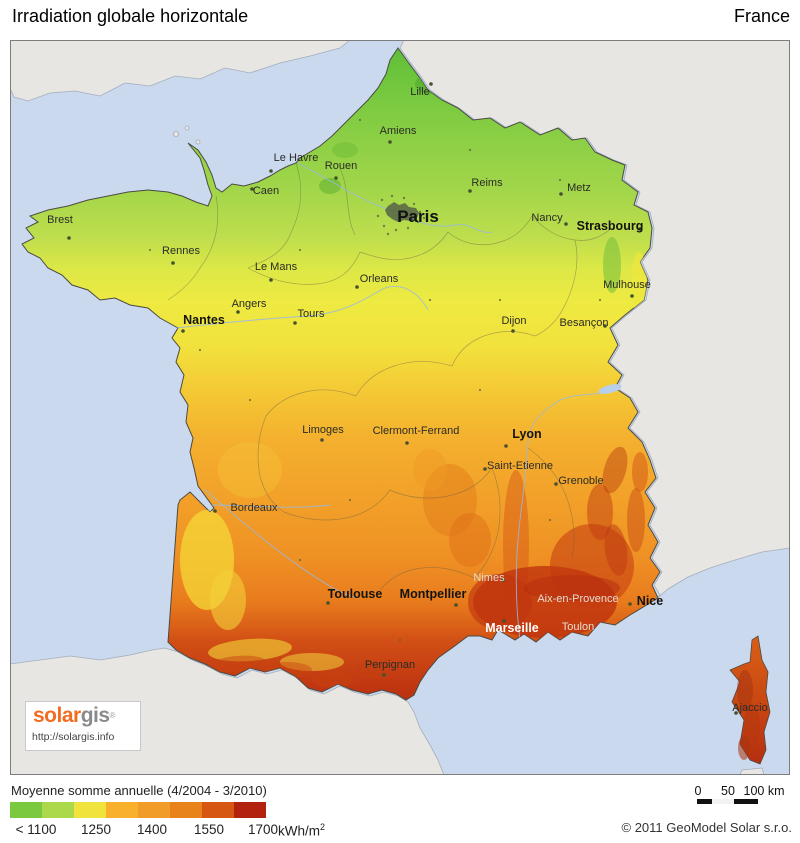 The height and width of the screenshot is (843, 800). I want to click on city-label: Clermont-Ferrand, so click(416, 431).